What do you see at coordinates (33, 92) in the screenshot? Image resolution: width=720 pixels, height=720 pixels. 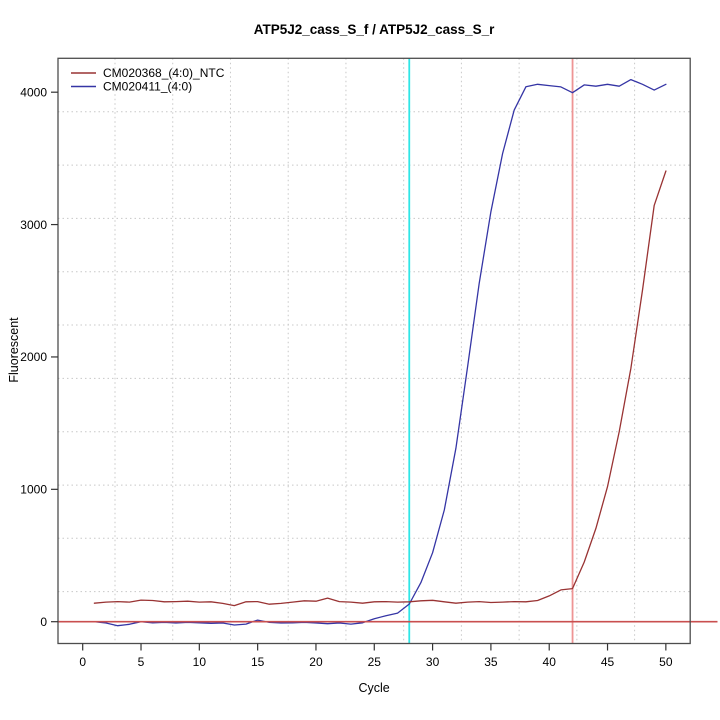 I see `y-tick-label: 4000` at bounding box center [33, 92].